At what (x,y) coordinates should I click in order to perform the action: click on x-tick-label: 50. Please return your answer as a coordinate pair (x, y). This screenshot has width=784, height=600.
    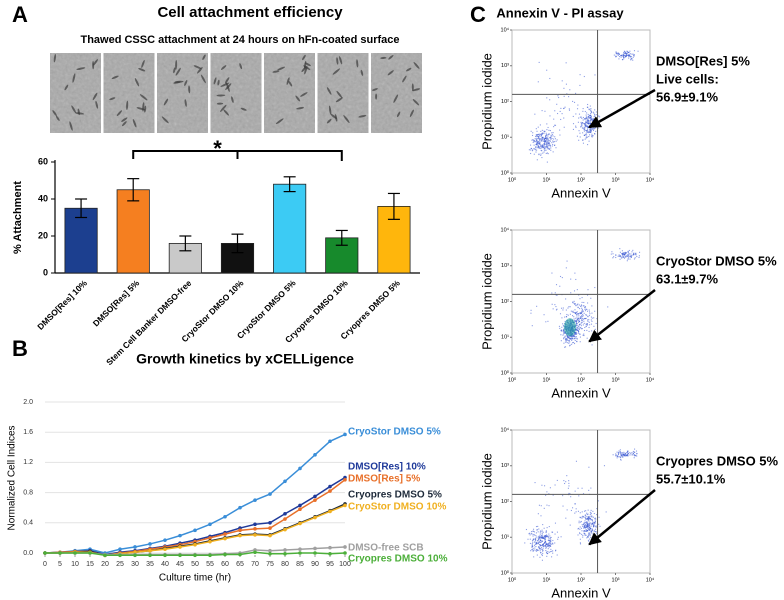
    Looking at the image, I should click on (195, 564).